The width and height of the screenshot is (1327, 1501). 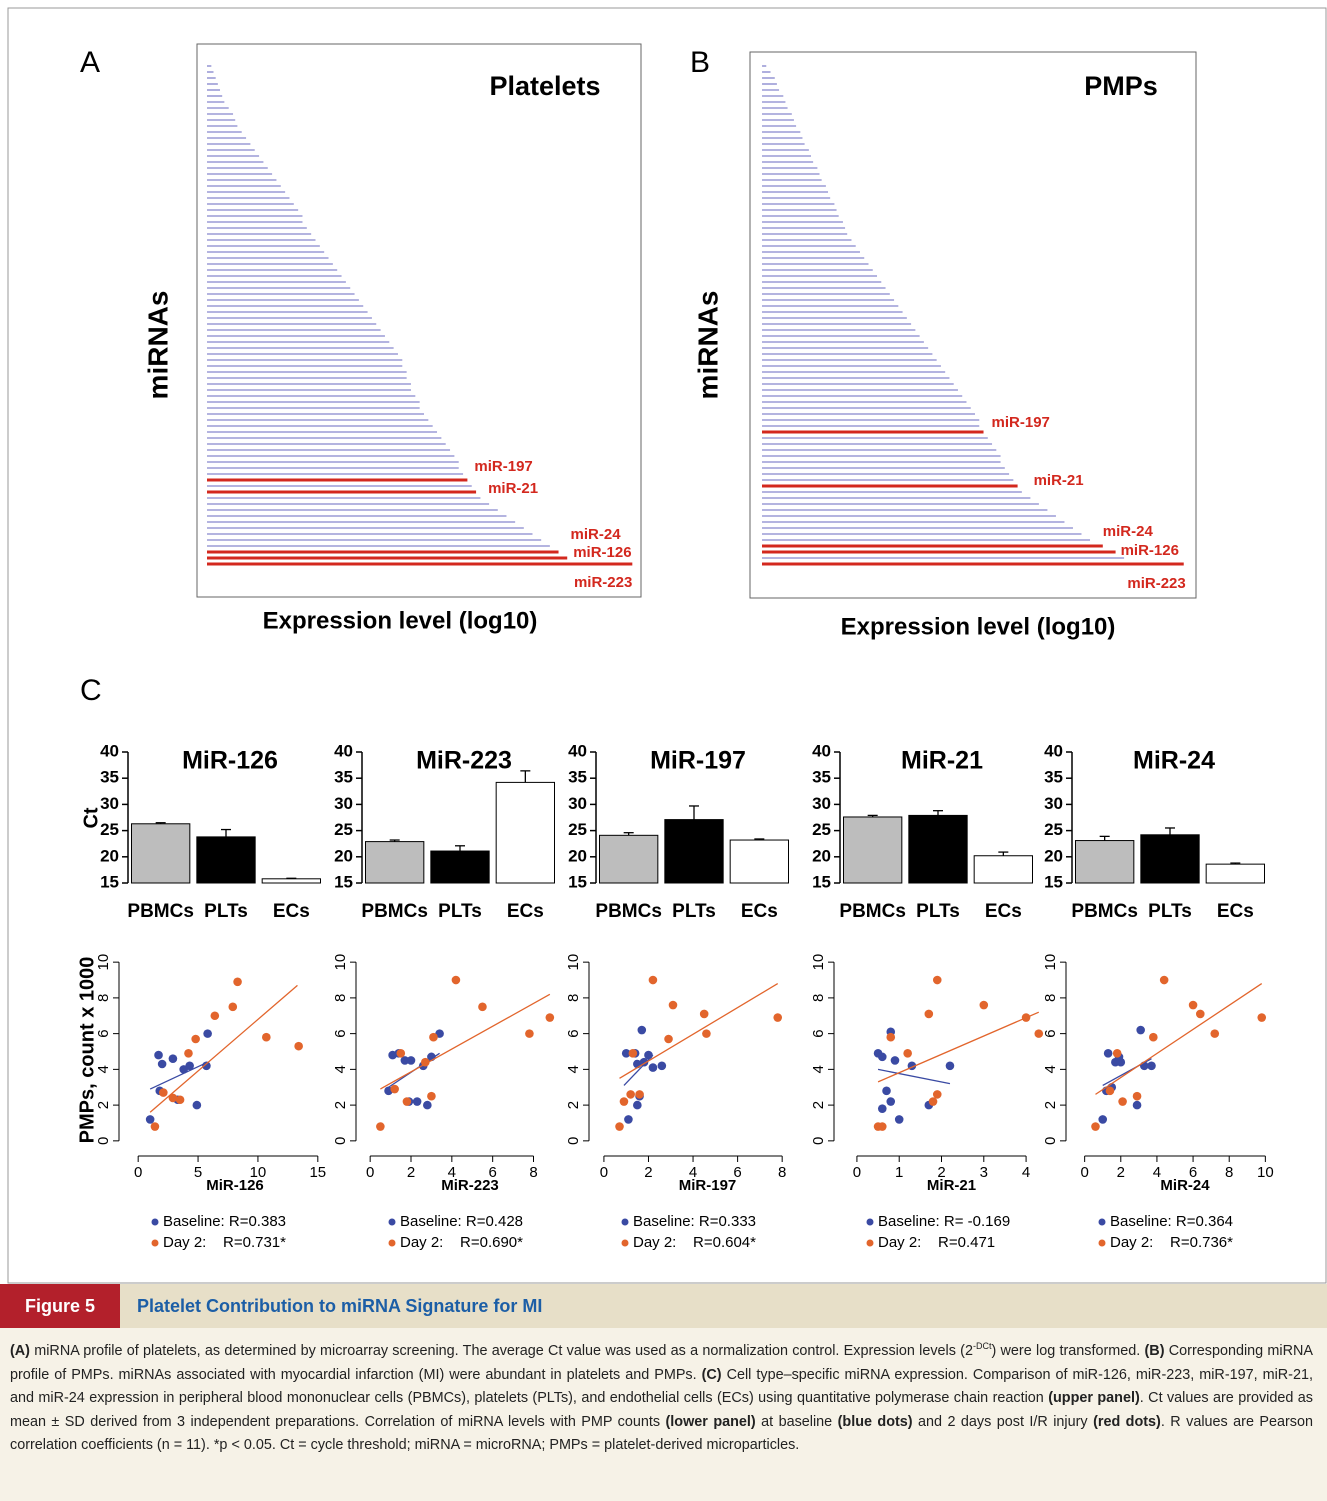 I want to click on chart-title: MiR-21, so click(x=942, y=761).